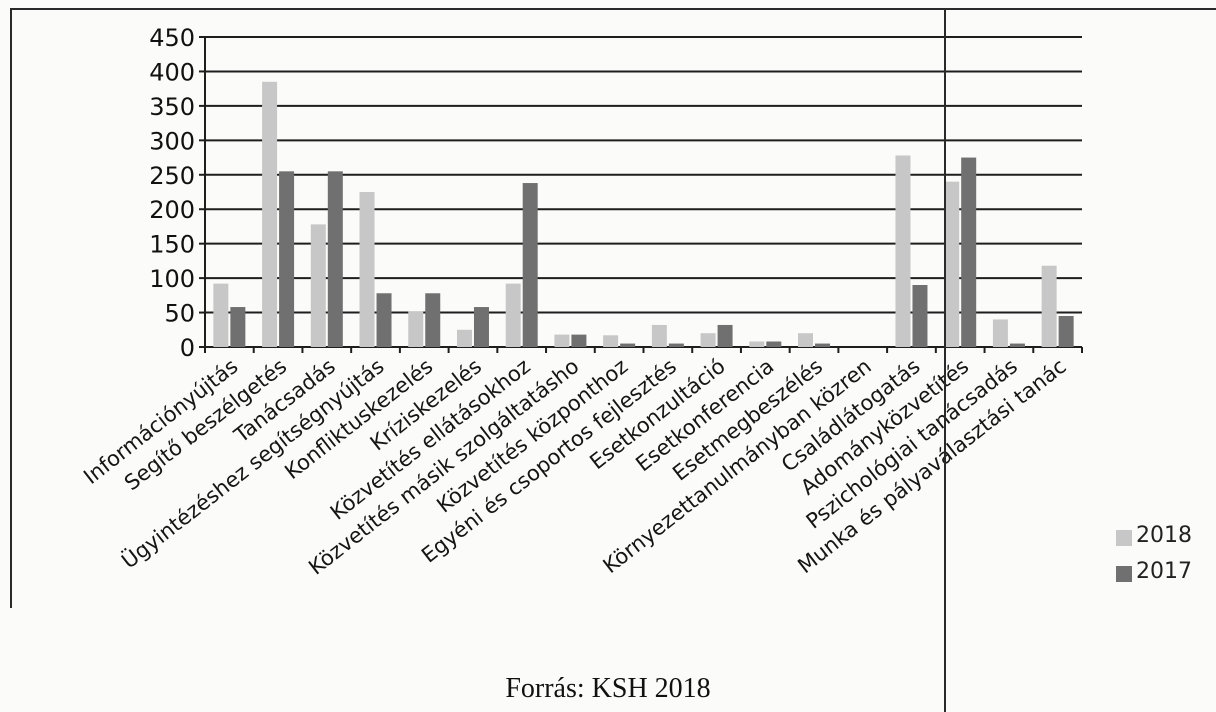 The image size is (1216, 712). I want to click on y-tick-label: 150, so click(172, 245).